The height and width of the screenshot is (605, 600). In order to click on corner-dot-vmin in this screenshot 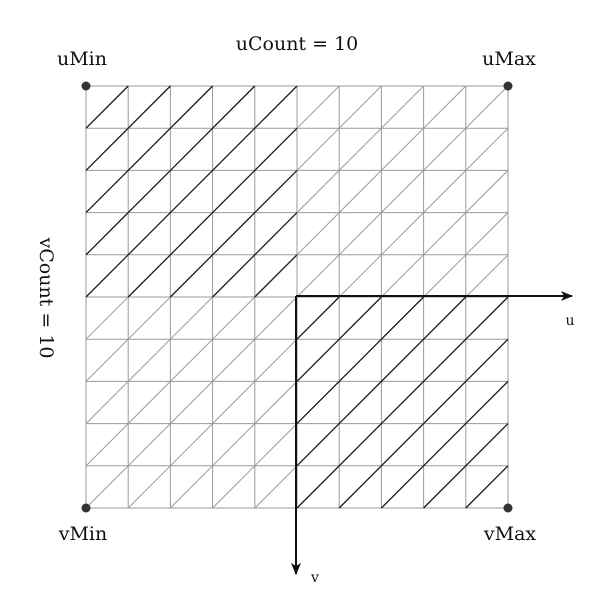, I will do `click(86, 508)`.